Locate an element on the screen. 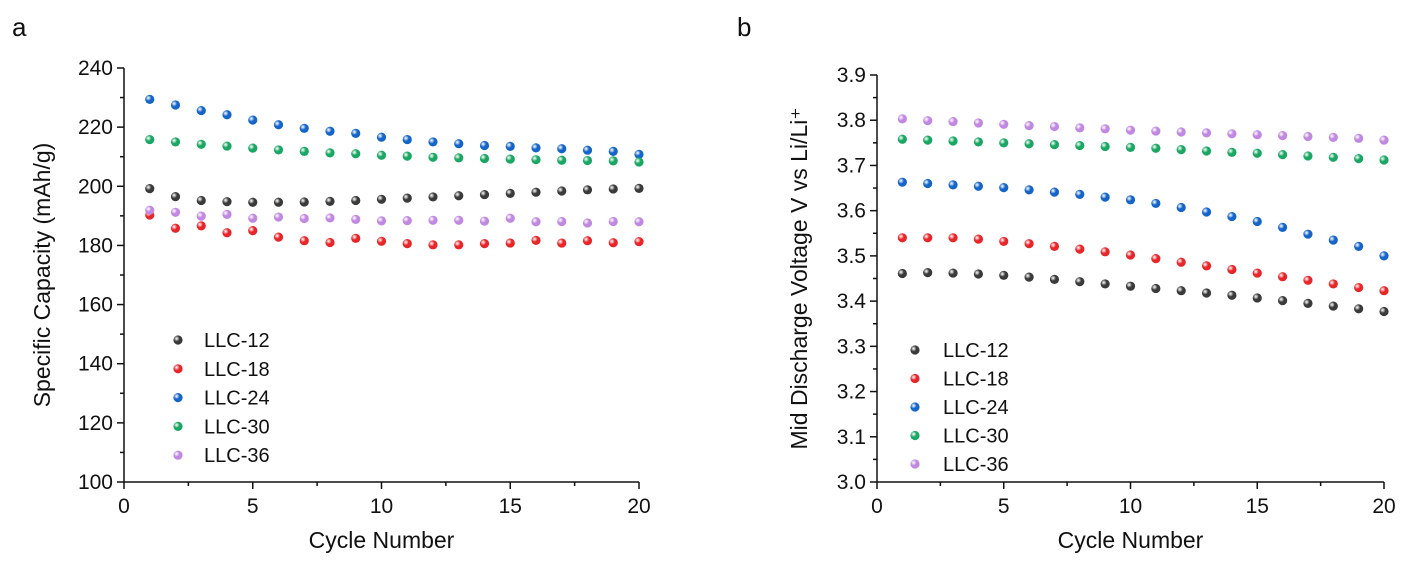  x-axis-title: Cycle Number is located at coordinates (1131, 540).